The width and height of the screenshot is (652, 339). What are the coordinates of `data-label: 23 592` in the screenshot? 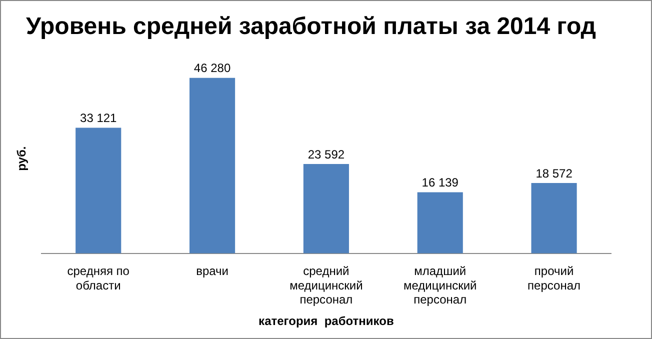 It's located at (326, 154).